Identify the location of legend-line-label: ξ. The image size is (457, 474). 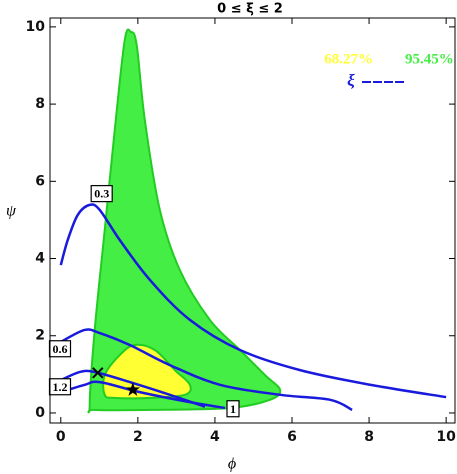
(351, 80).